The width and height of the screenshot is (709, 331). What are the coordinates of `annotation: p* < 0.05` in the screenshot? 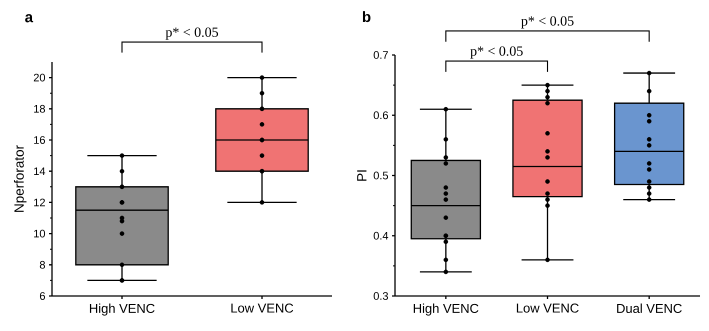 It's located at (496, 52).